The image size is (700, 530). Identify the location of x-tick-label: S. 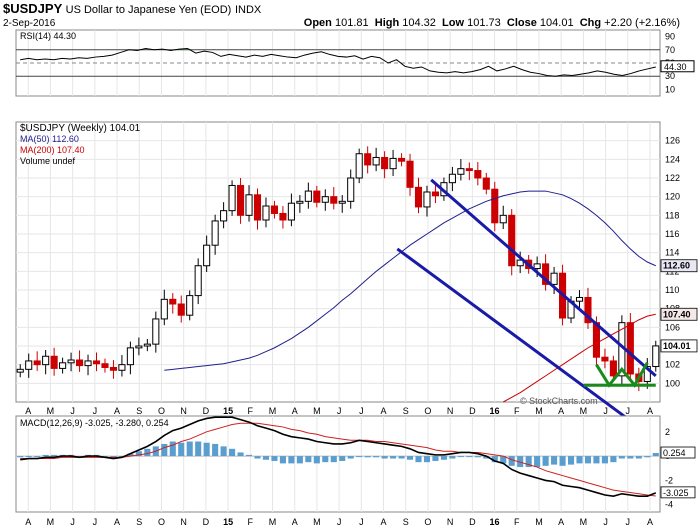
(139, 411).